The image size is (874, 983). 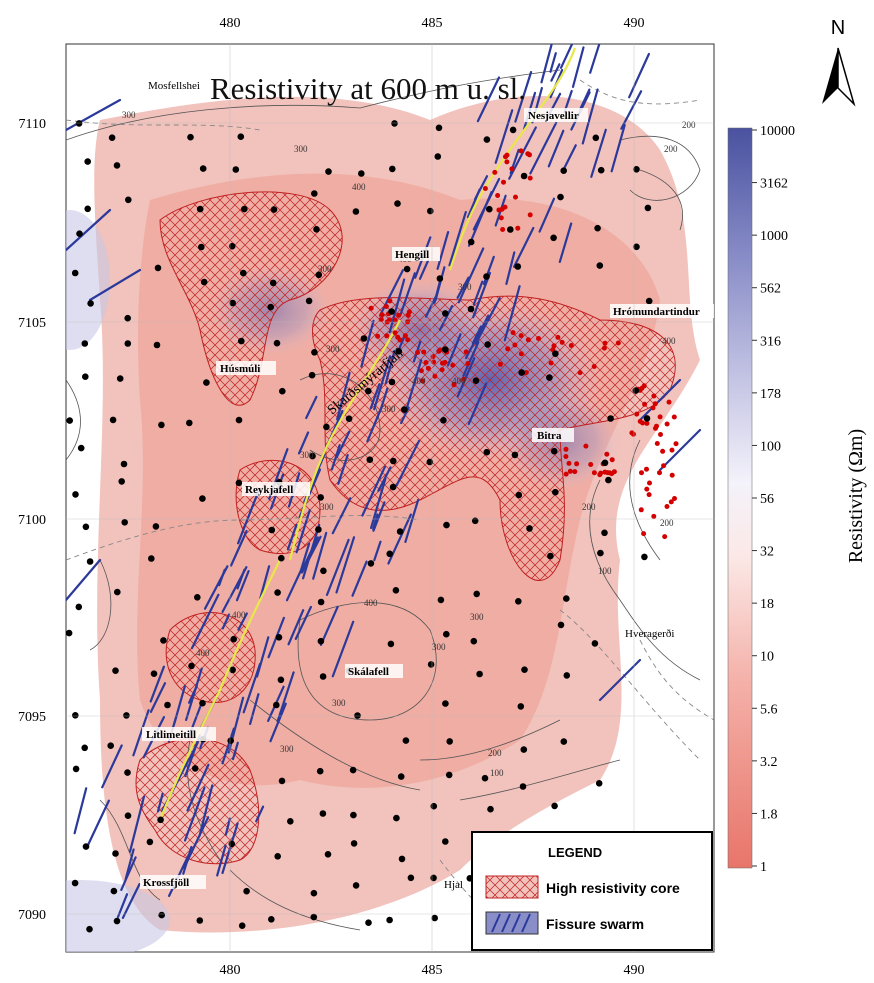 I want to click on colorbar-tick-label: 178, so click(x=770, y=394).